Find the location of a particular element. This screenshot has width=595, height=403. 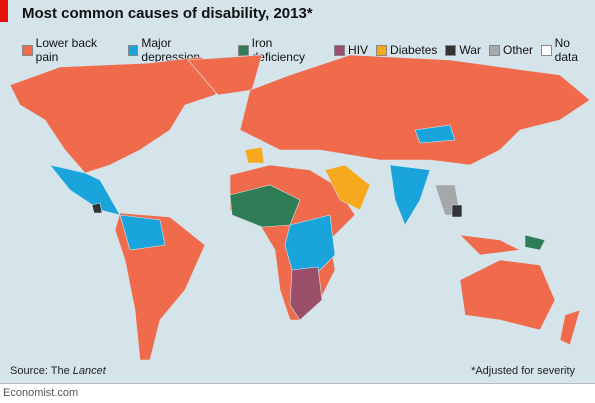

source-prefix: Source: The is located at coordinates (40, 371).